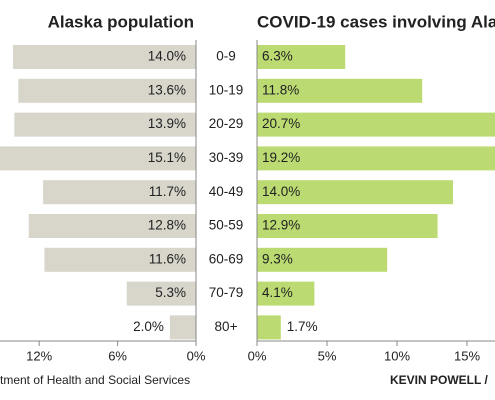 This screenshot has width=495, height=400. Describe the element at coordinates (170, 292) in the screenshot. I see `value-label: 5.3%` at that location.